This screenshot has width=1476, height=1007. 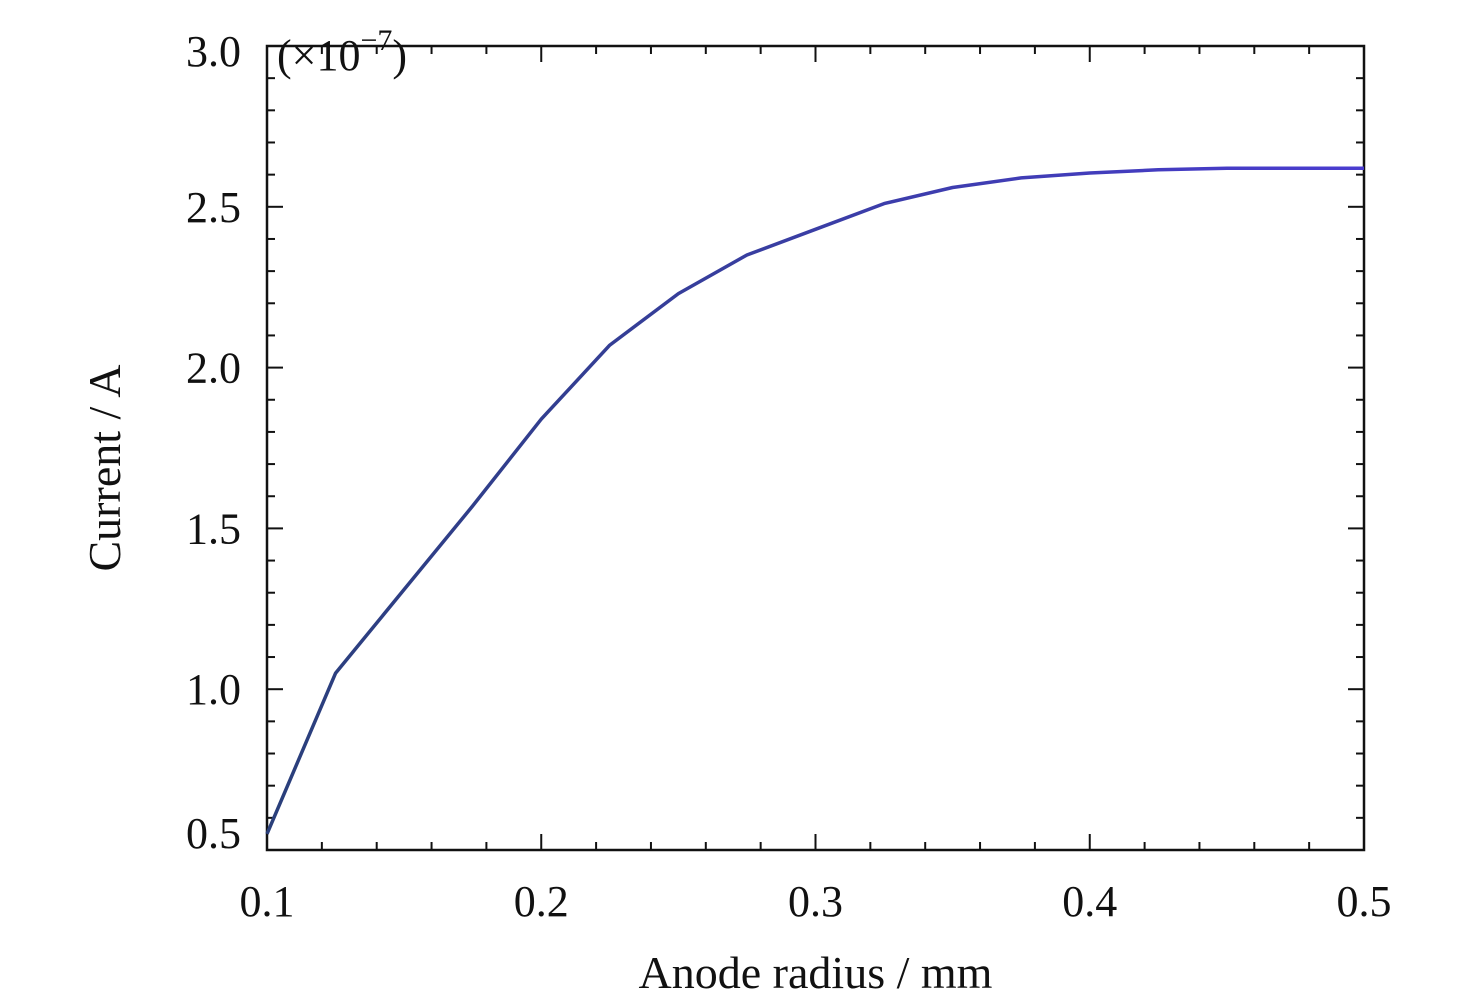 I want to click on x-tick-label: 0.1, so click(x=267, y=901).